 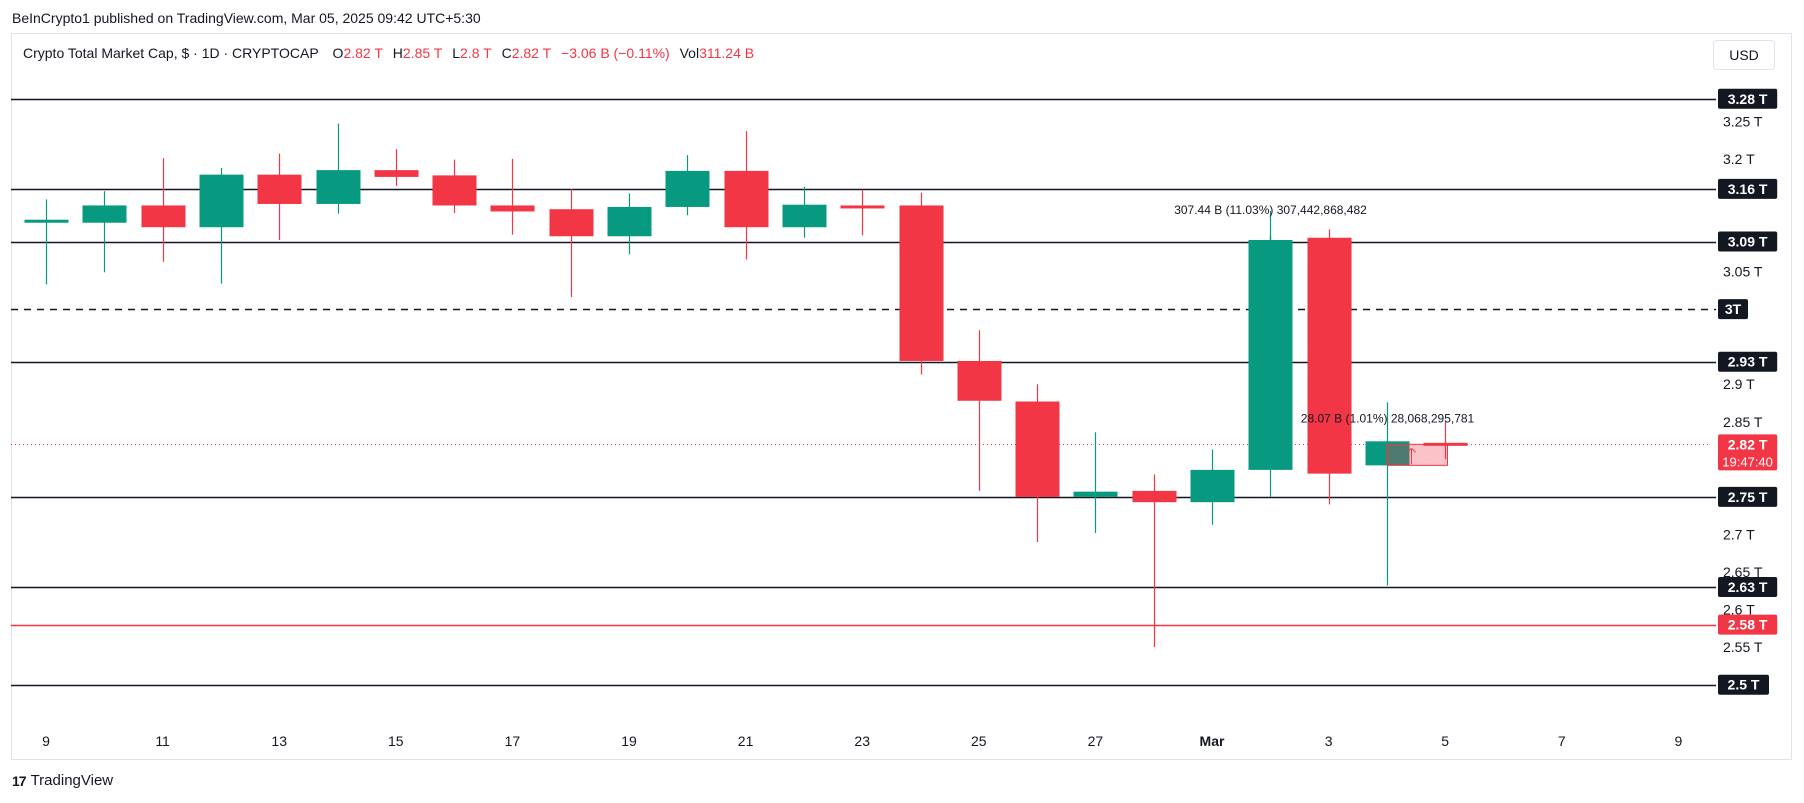 I want to click on tradingview-footer: 17 TradingView, so click(x=62, y=780).